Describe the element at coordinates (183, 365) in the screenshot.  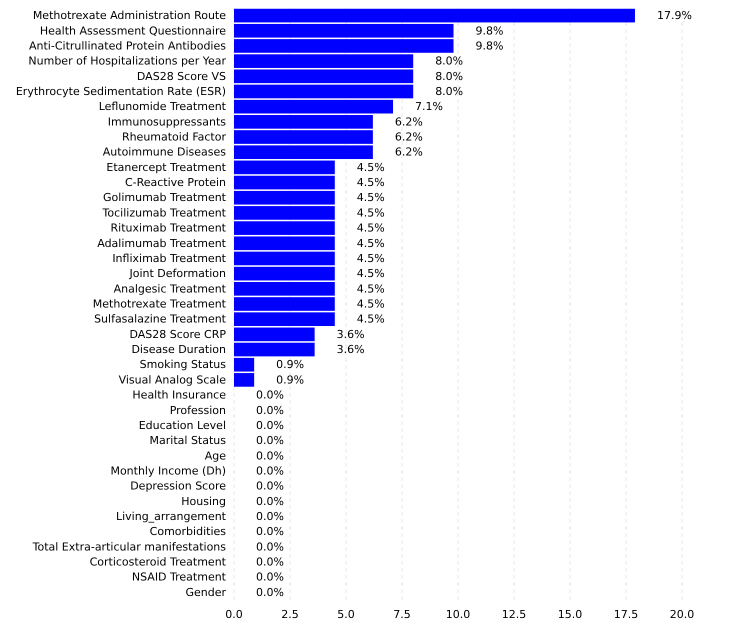
I see `y-tick-label: Smoking Status` at that location.